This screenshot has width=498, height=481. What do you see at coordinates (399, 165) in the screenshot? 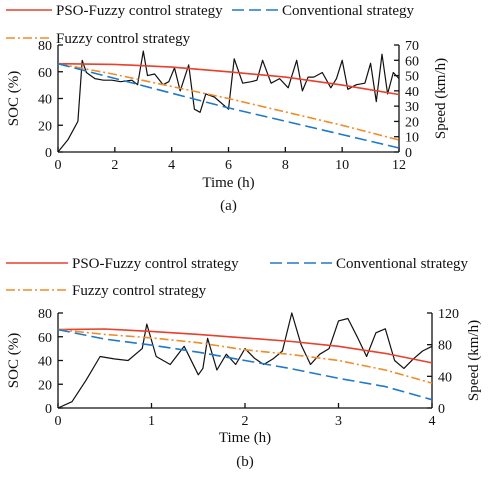
I see `x-tick-label: 12` at bounding box center [399, 165].